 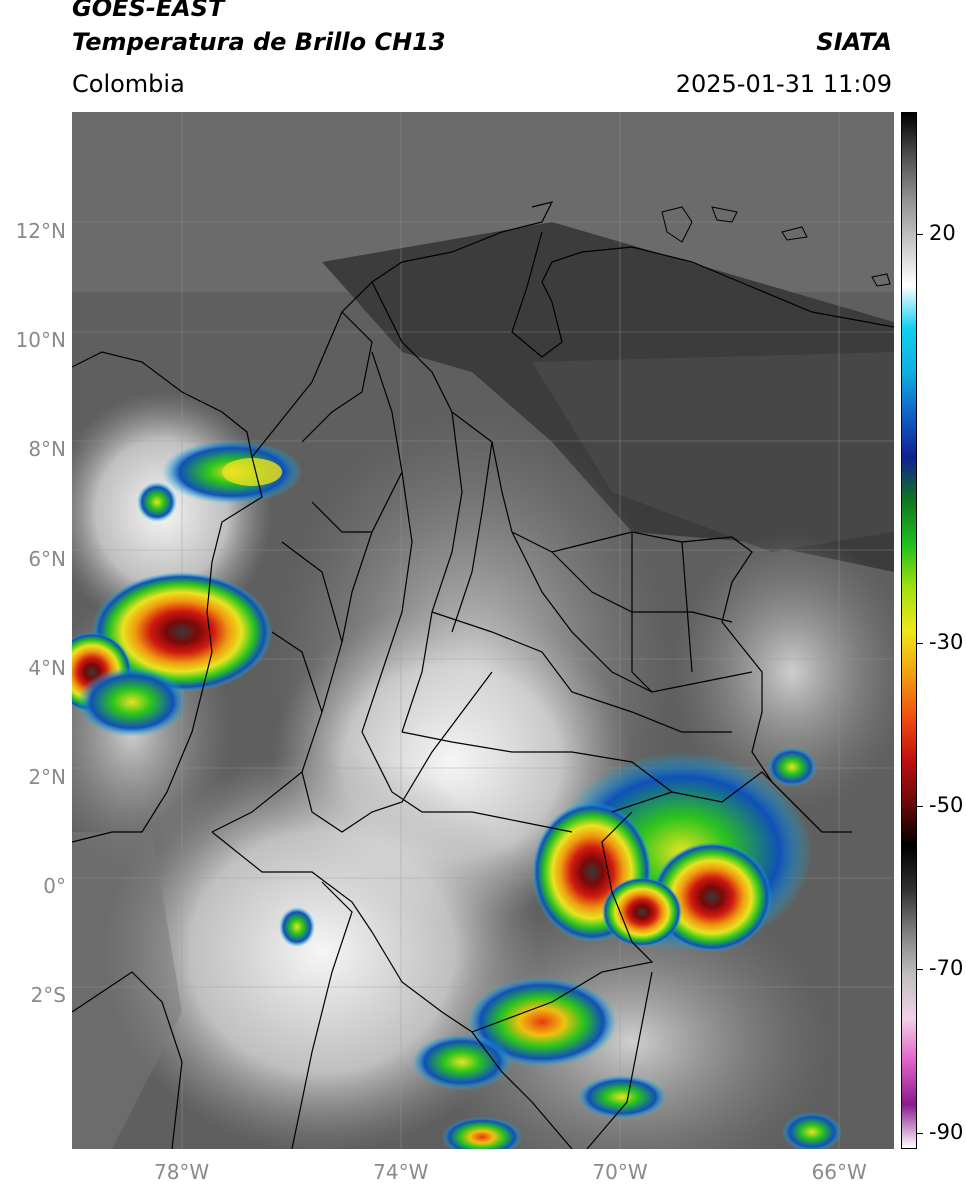 I want to click on colorbar-tick-label: 20, so click(x=942, y=233).